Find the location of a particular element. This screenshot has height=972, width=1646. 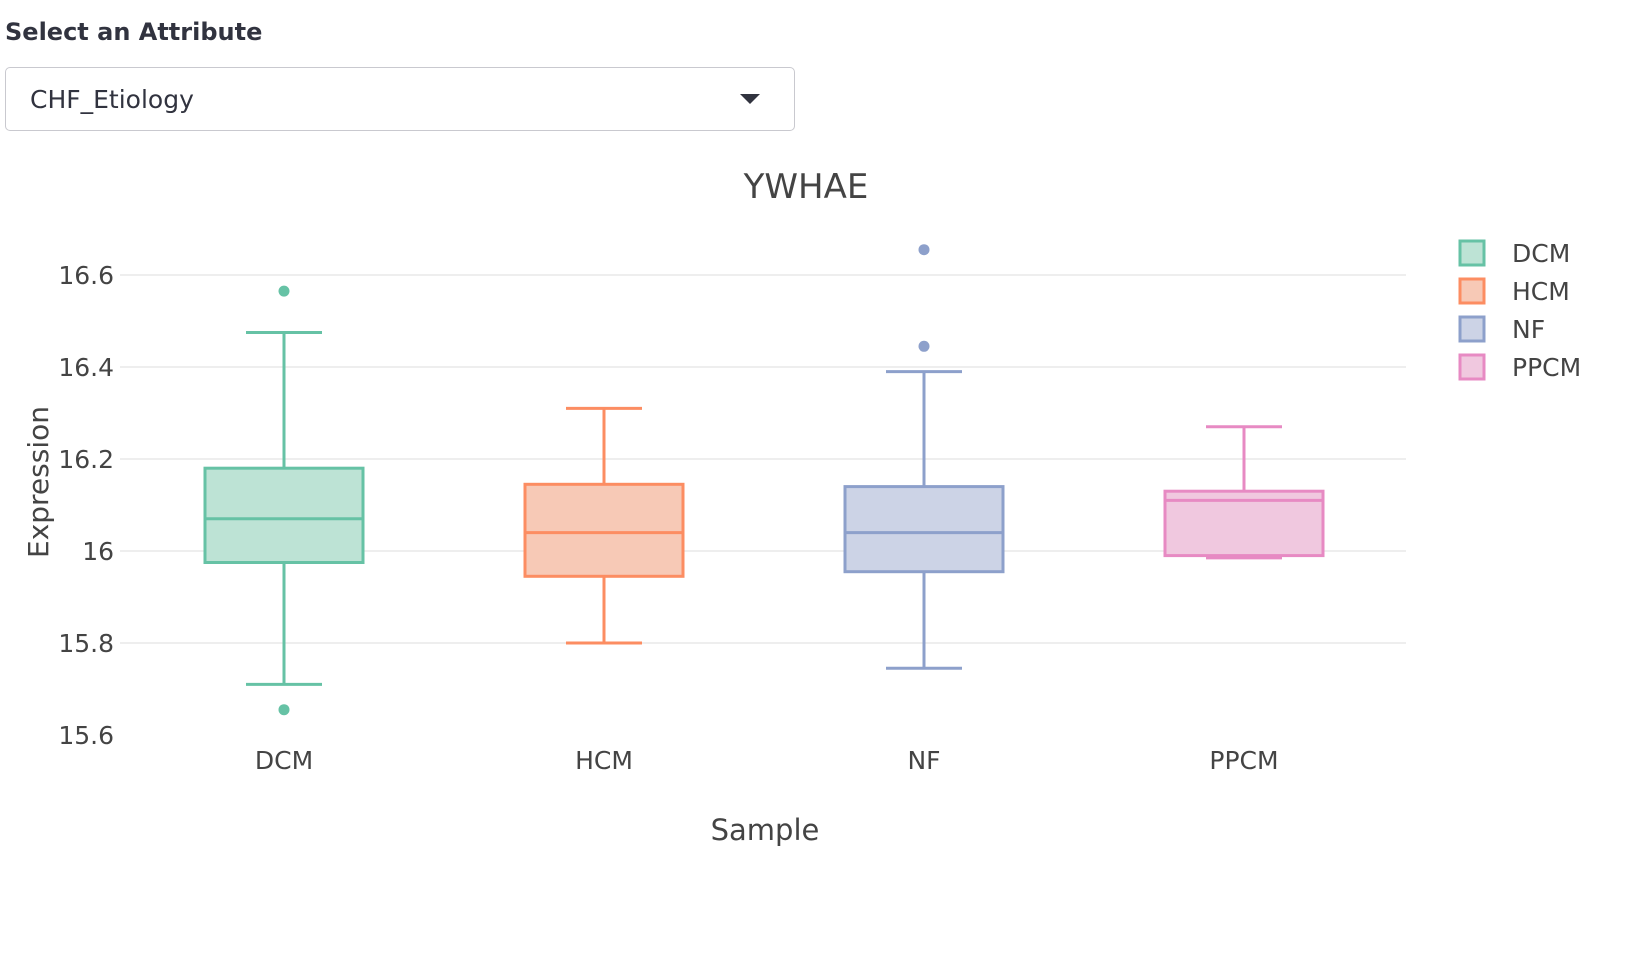

x-tick-label: HCM is located at coordinates (604, 760).